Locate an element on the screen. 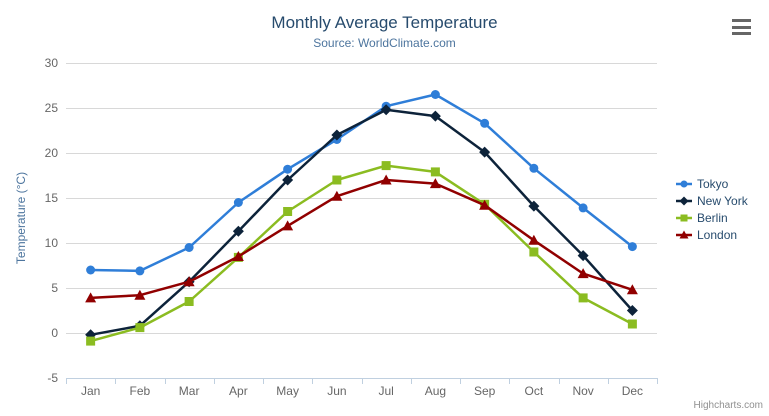 The width and height of the screenshot is (769, 416). x-axis-label: Mar is located at coordinates (189, 391).